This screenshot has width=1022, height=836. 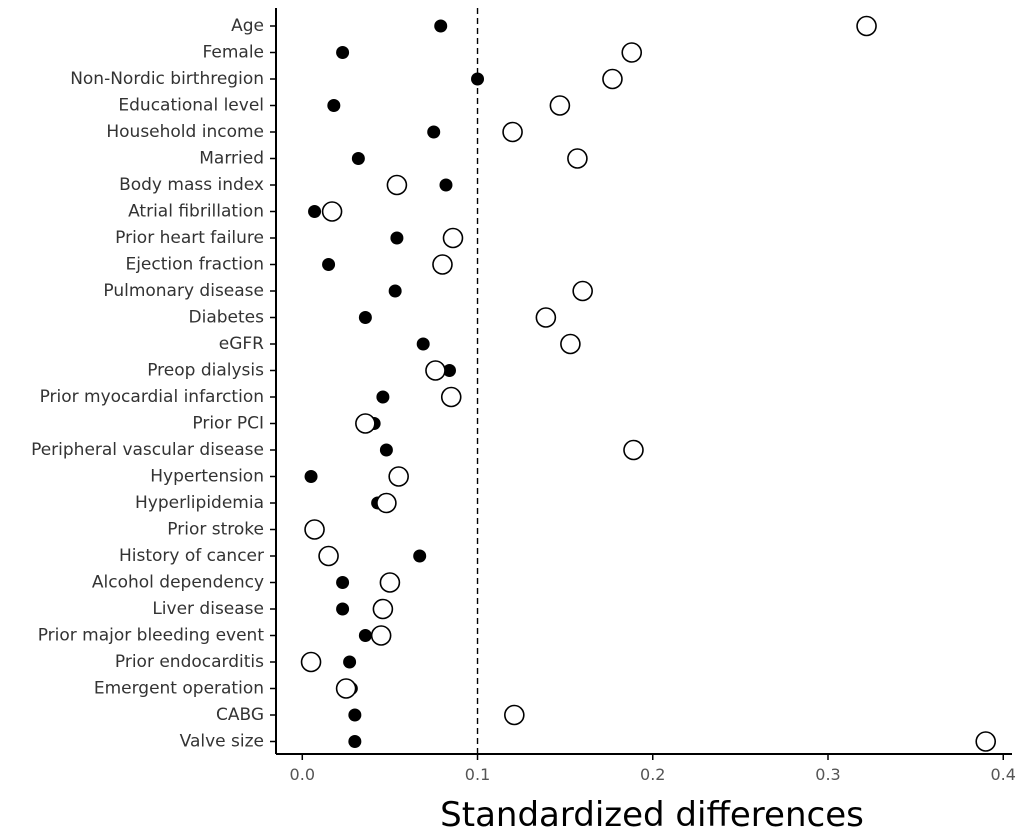 What do you see at coordinates (231, 159) in the screenshot?
I see `category-label: Married` at bounding box center [231, 159].